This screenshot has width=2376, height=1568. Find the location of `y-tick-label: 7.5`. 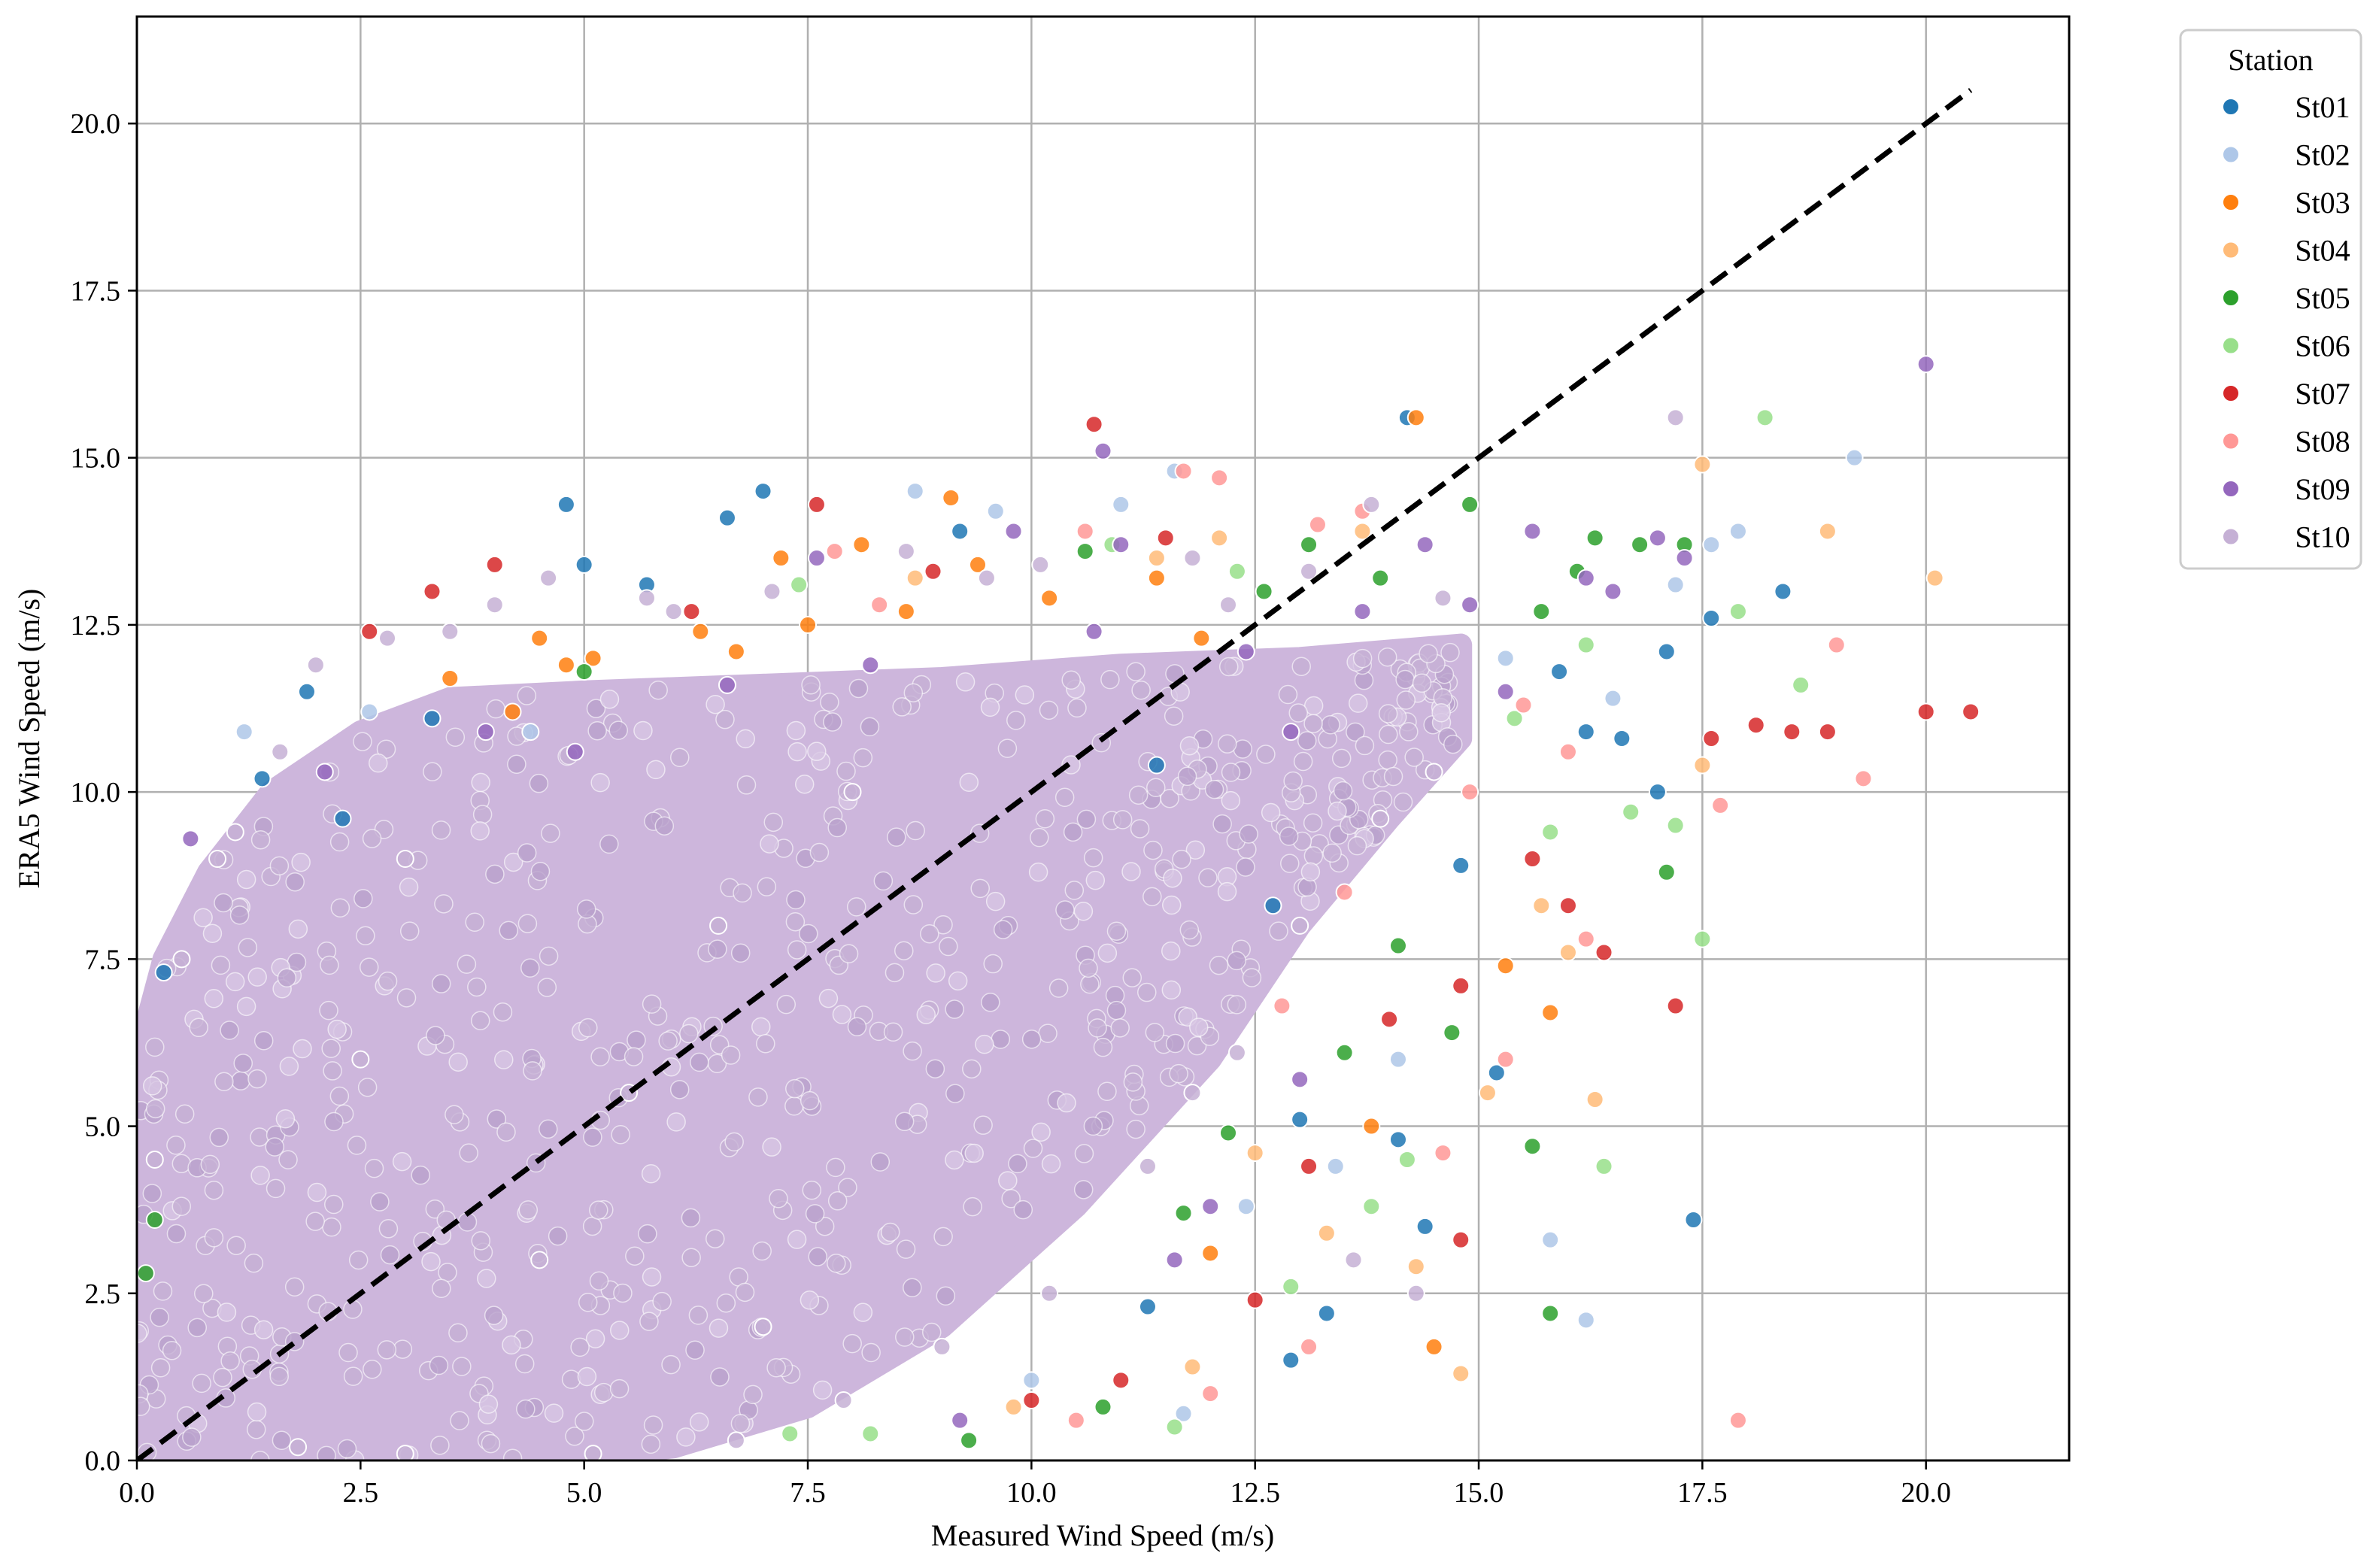

y-tick-label: 7.5 is located at coordinates (103, 960).